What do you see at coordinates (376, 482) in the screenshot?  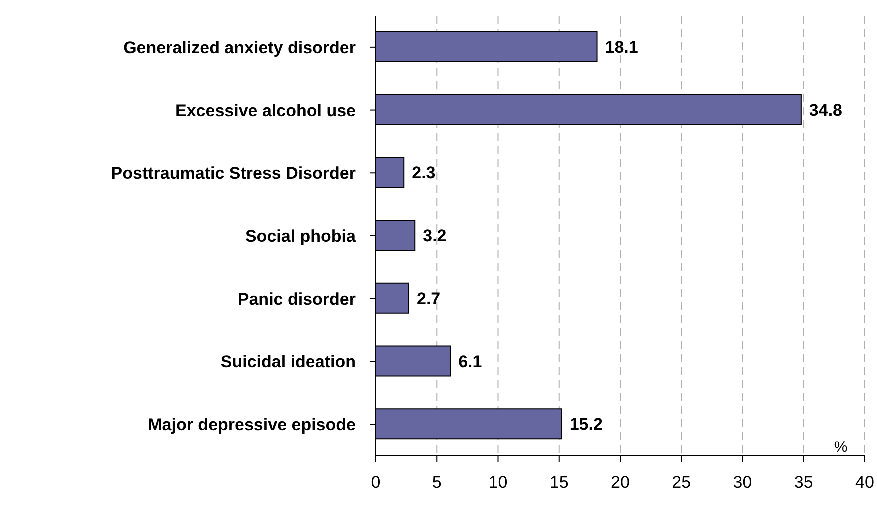 I see `x-tick-label: 0` at bounding box center [376, 482].